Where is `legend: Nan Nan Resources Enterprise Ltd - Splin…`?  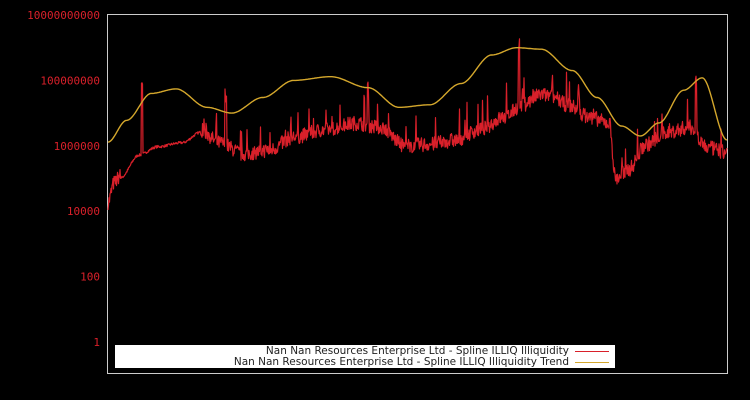
legend: Nan Nan Resources Enterprise Ltd - Splin… is located at coordinates (365, 356).